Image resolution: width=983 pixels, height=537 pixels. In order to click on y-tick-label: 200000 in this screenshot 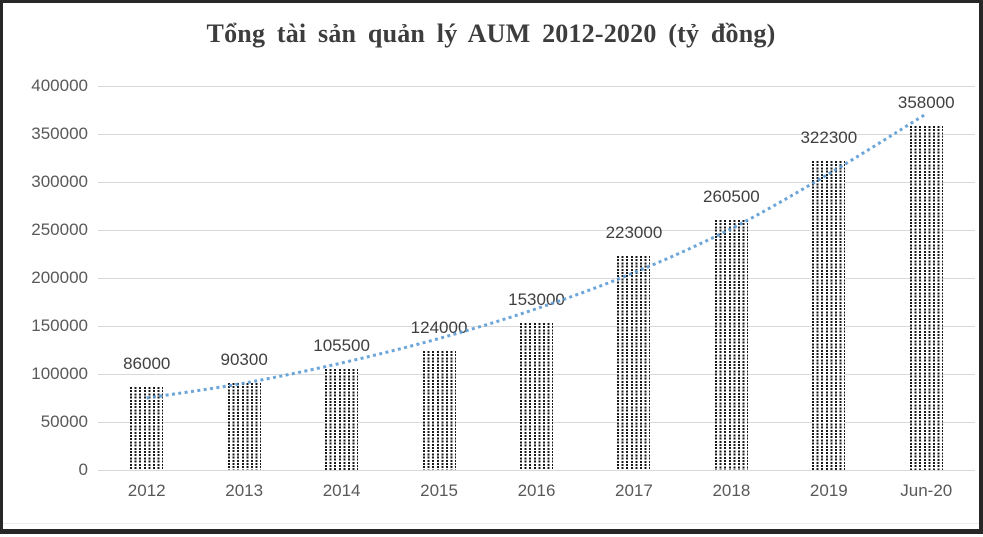, I will do `click(59, 277)`.